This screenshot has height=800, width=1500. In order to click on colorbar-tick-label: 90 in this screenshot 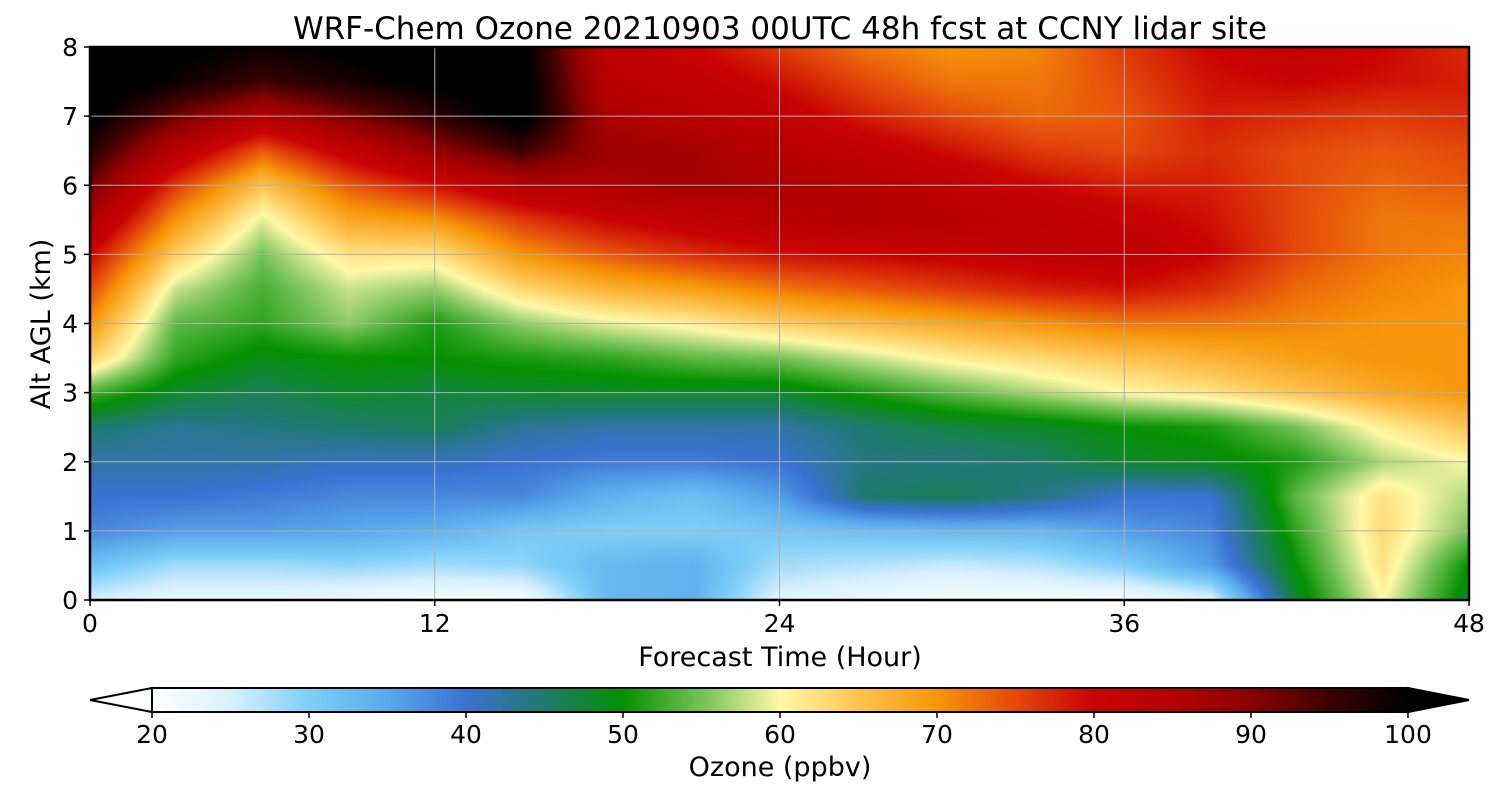, I will do `click(1251, 734)`.